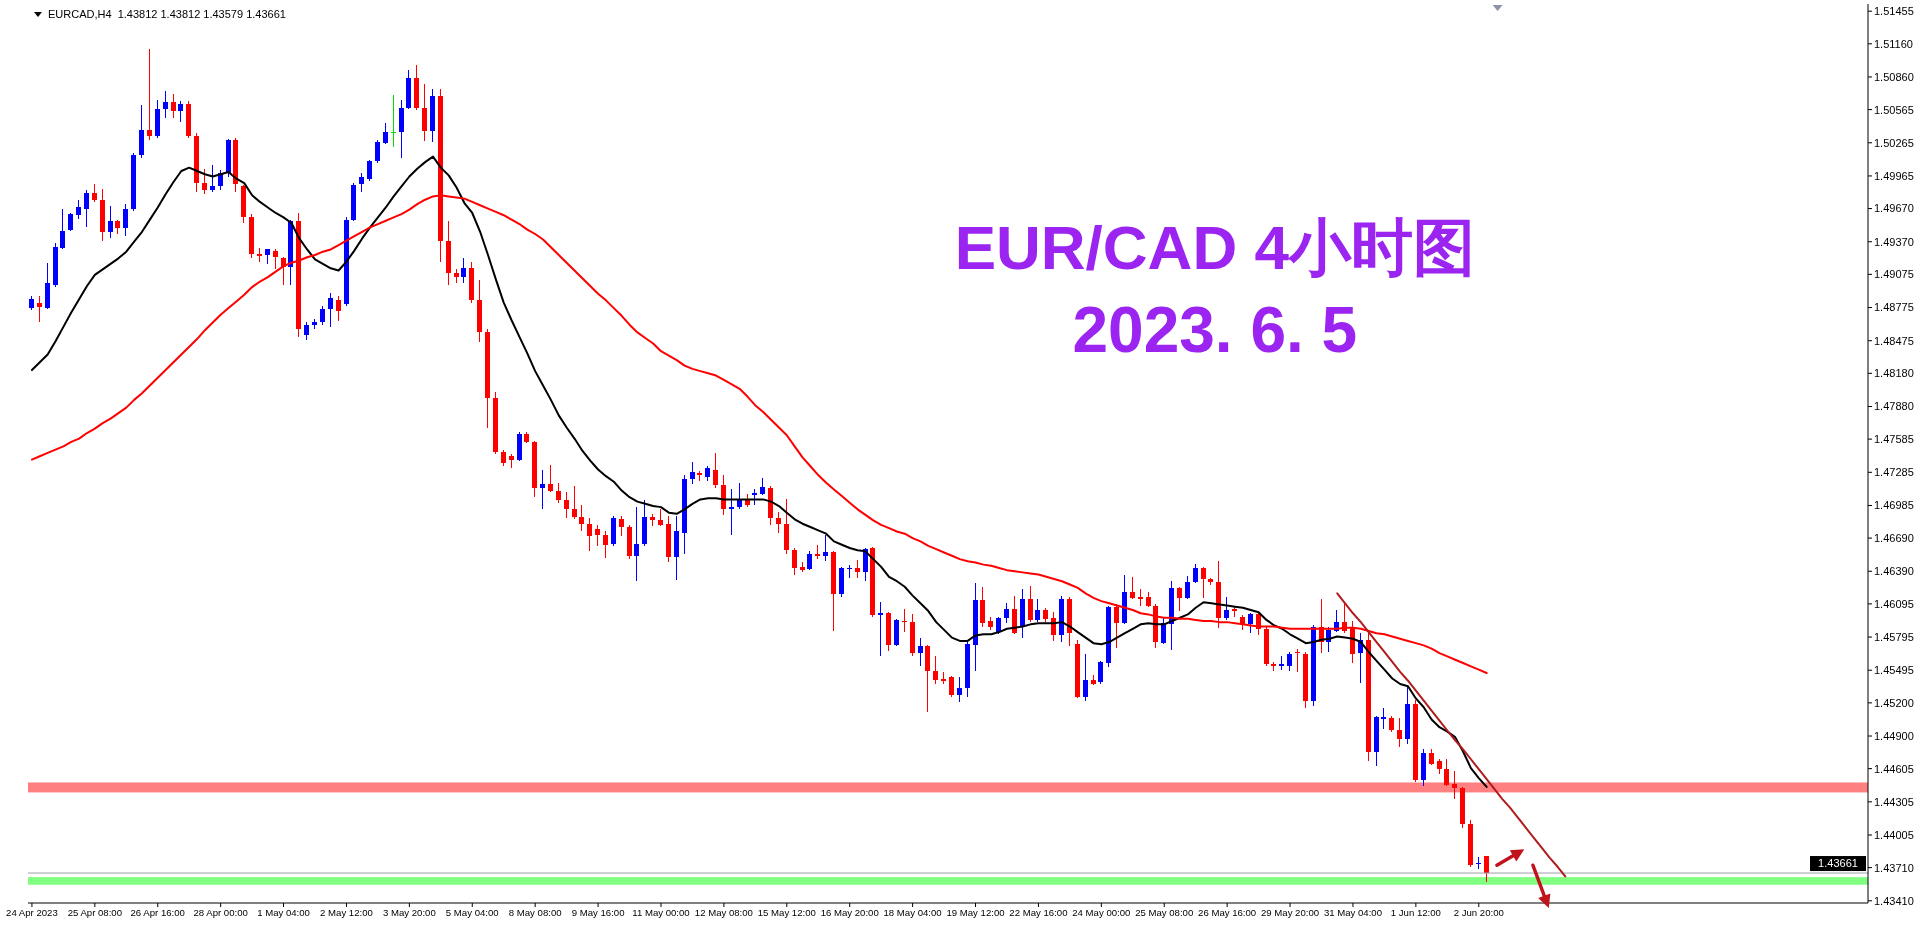 Image resolution: width=1920 pixels, height=927 pixels. I want to click on y-tick-label: 1.45495, so click(1894, 670).